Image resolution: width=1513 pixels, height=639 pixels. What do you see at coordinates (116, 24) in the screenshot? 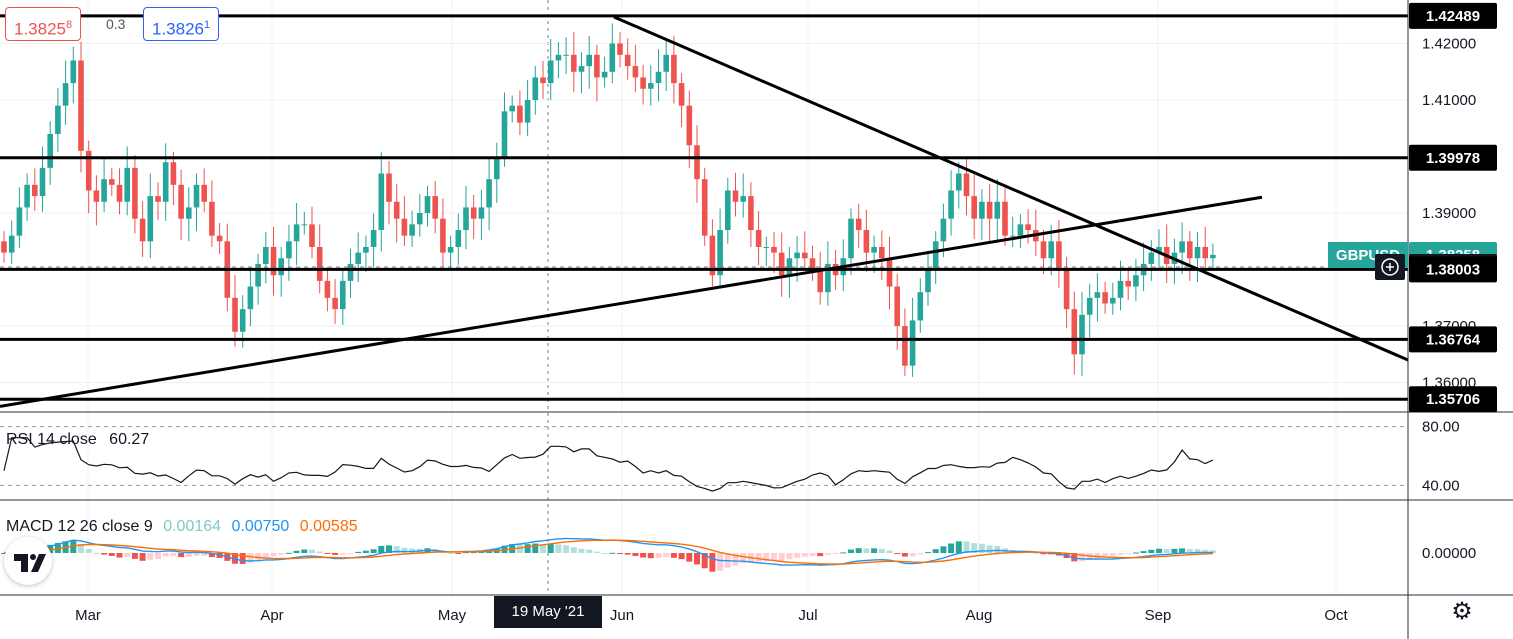
I see `spread-value: 0.3` at bounding box center [116, 24].